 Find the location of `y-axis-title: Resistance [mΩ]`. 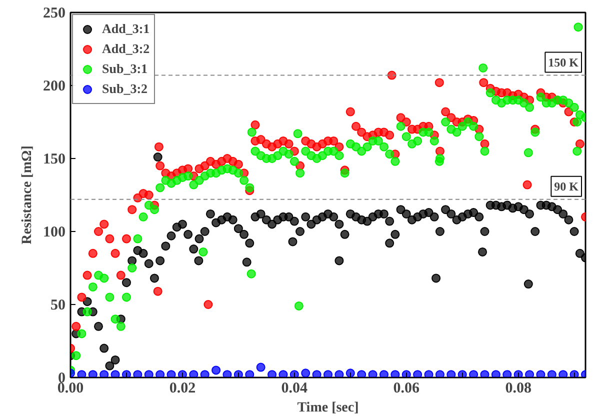

y-axis-title: Resistance [mΩ] is located at coordinates (27, 195).